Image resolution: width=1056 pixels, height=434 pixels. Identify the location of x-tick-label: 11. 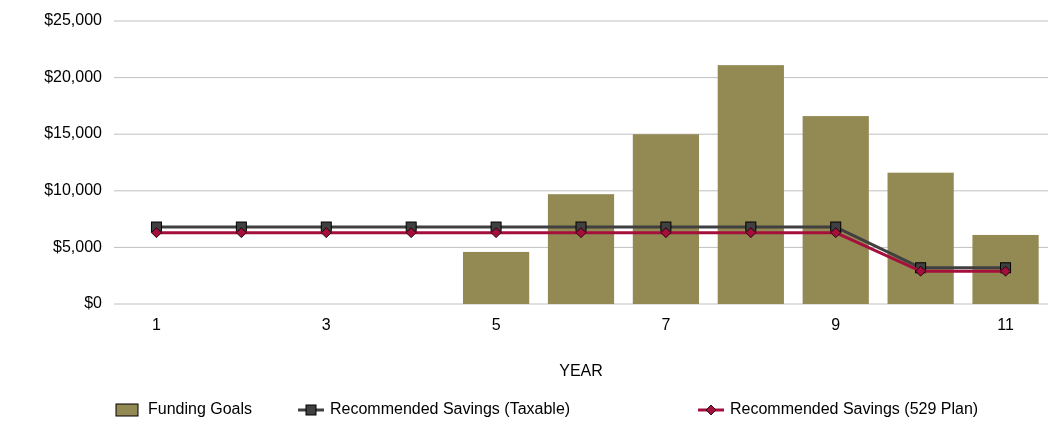
(1005, 324).